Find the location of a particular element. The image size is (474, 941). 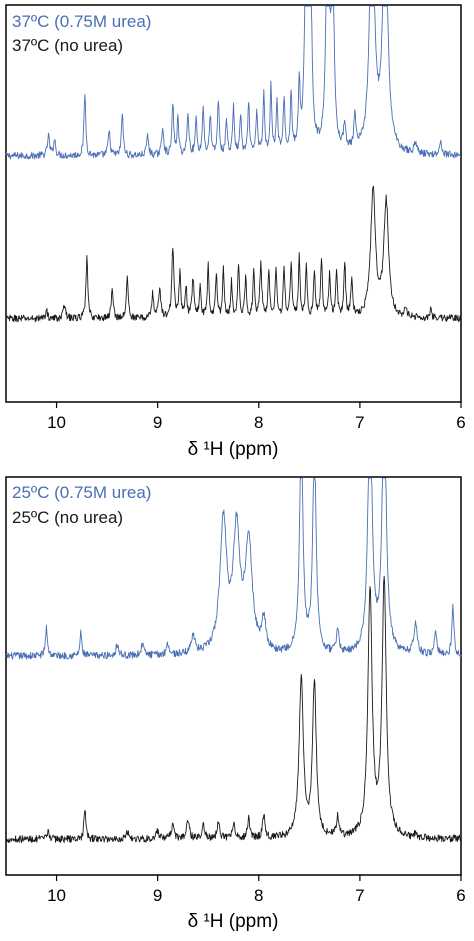

legend-entry-no-urea: 25ºC (no urea) is located at coordinates (67, 517).